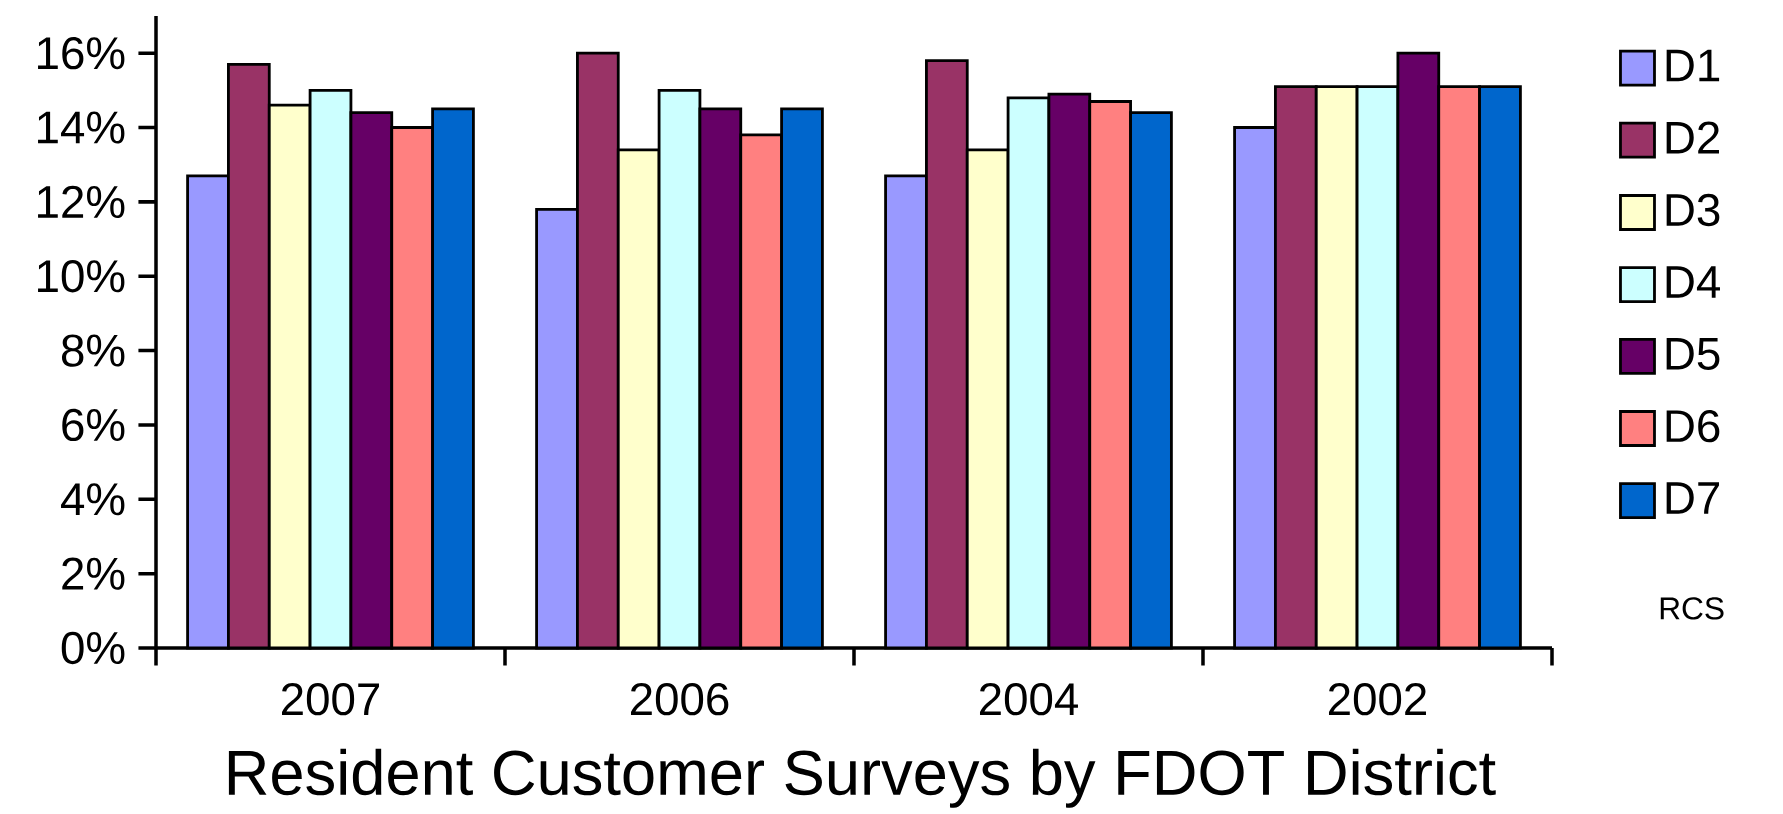  I want to click on y-tick-label: 8%, so click(93, 350).